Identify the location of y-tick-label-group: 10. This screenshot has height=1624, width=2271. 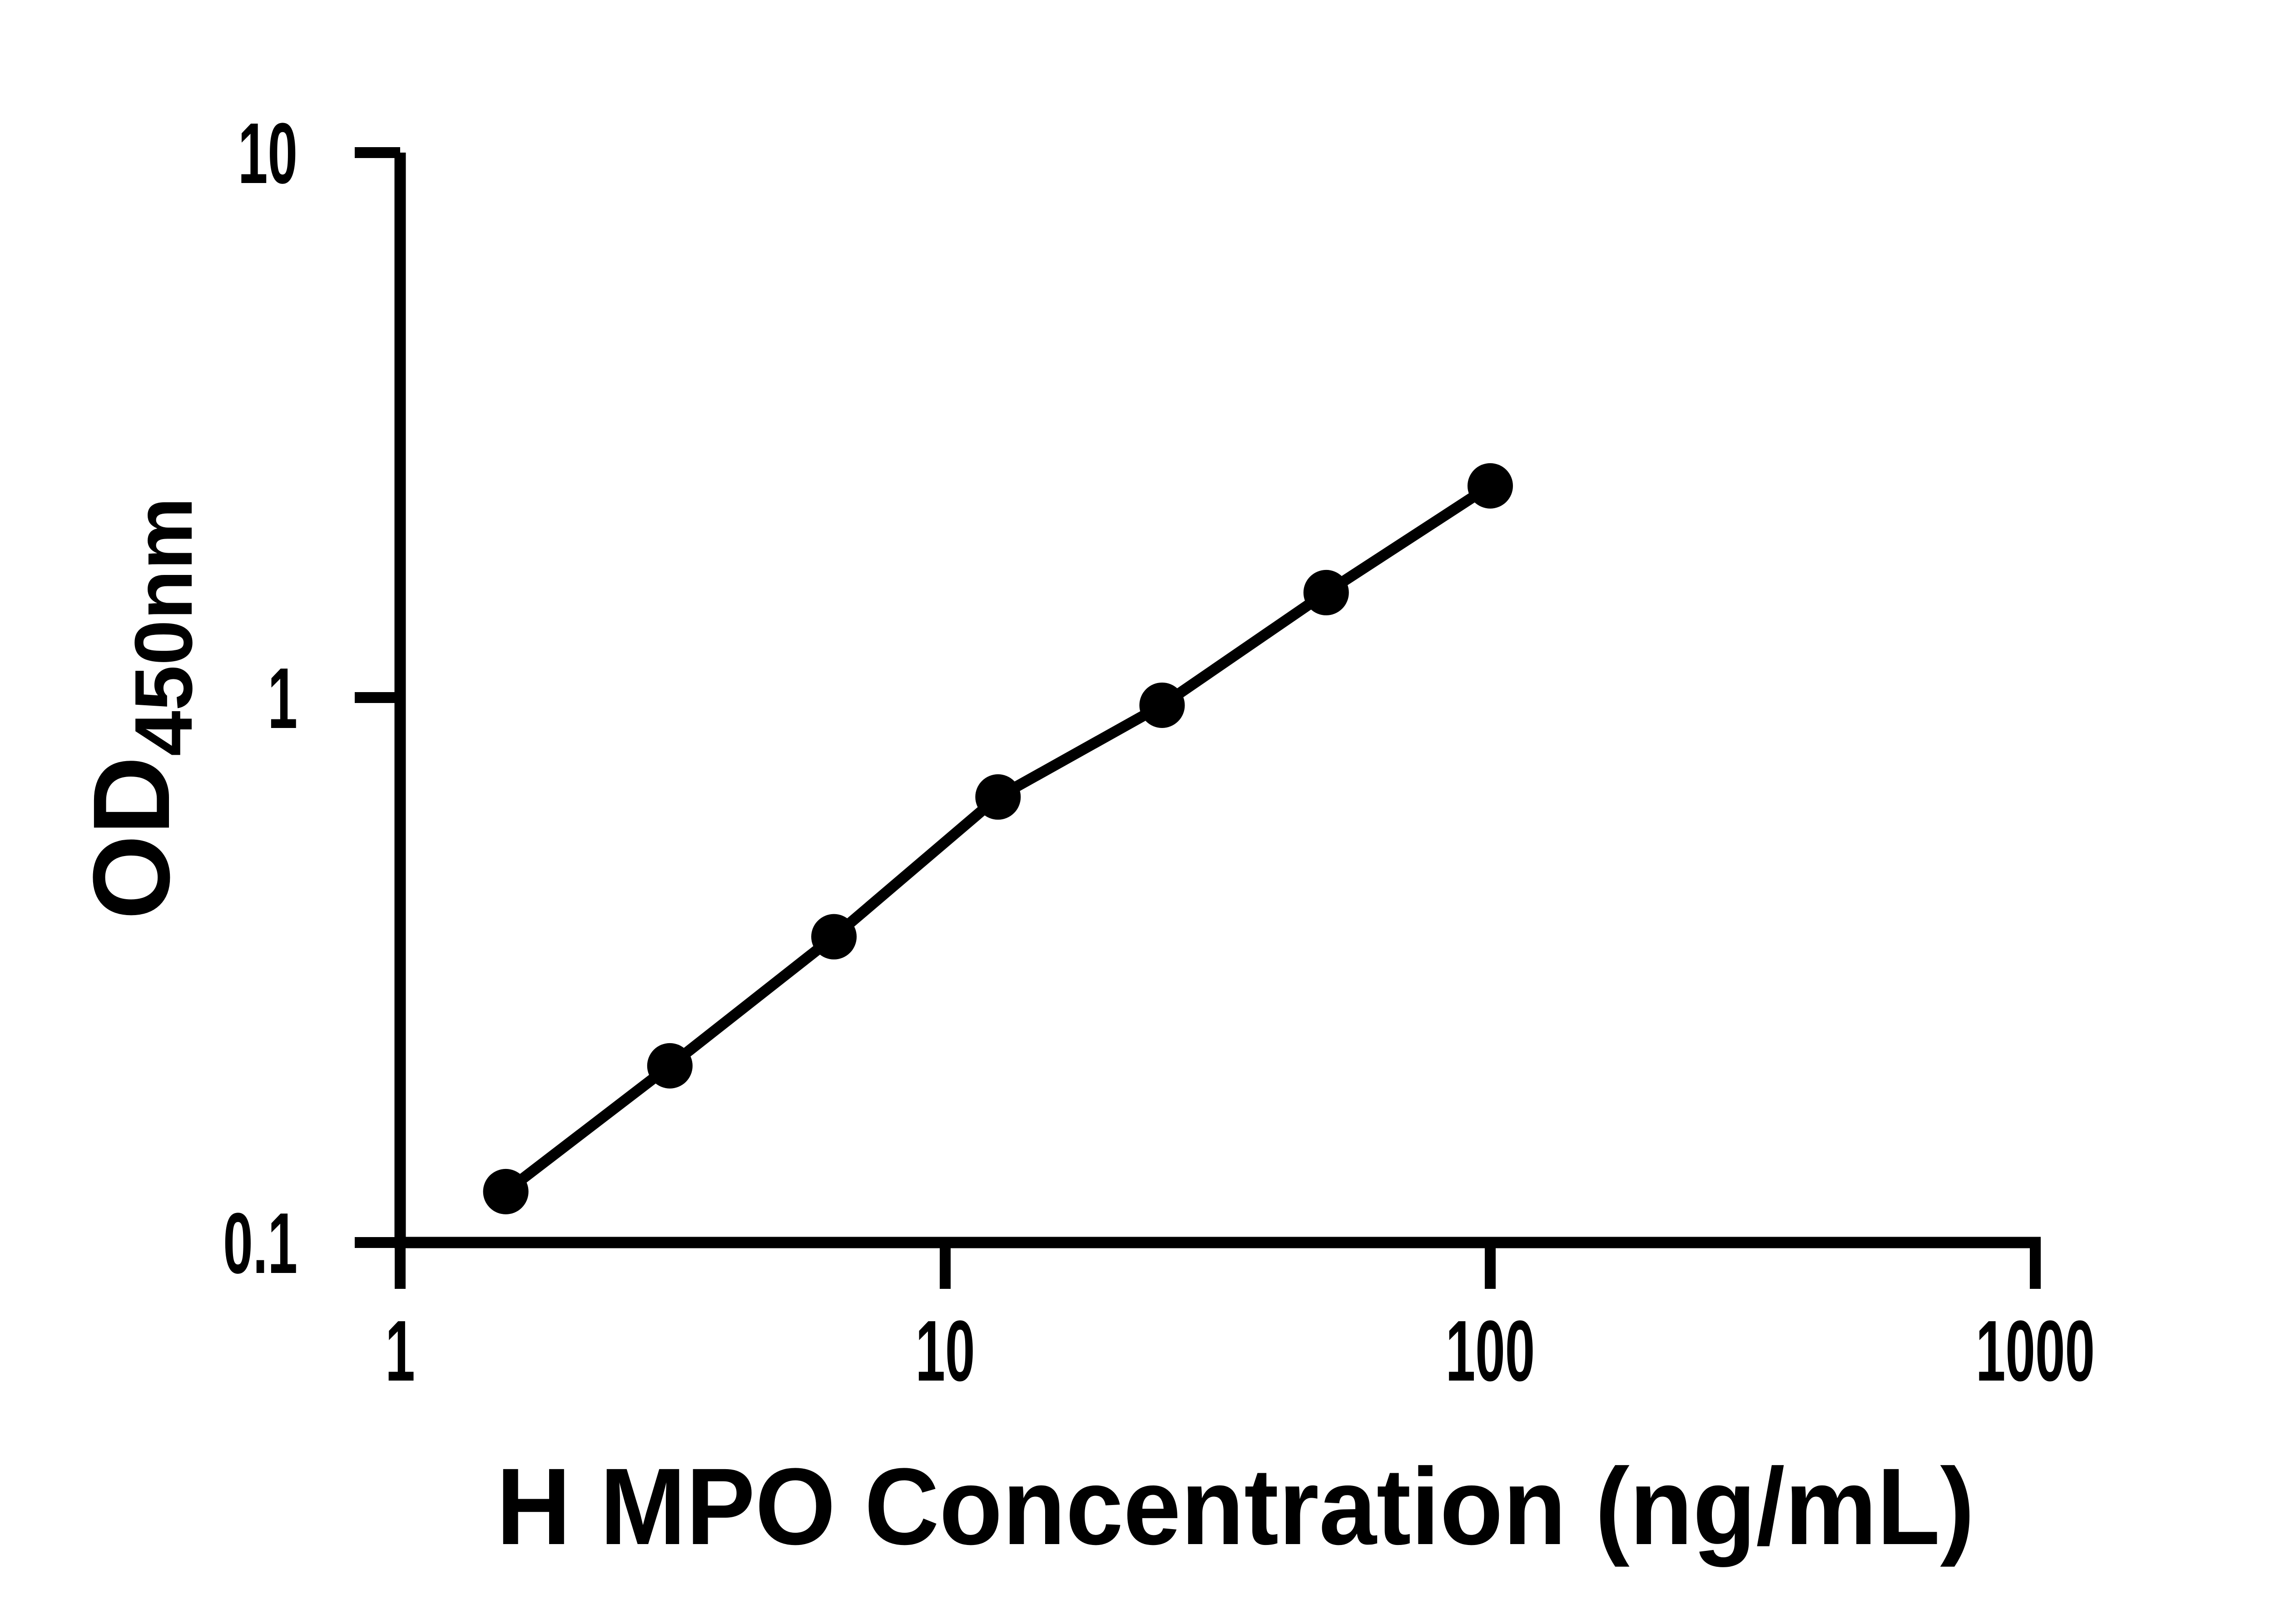
(268, 153).